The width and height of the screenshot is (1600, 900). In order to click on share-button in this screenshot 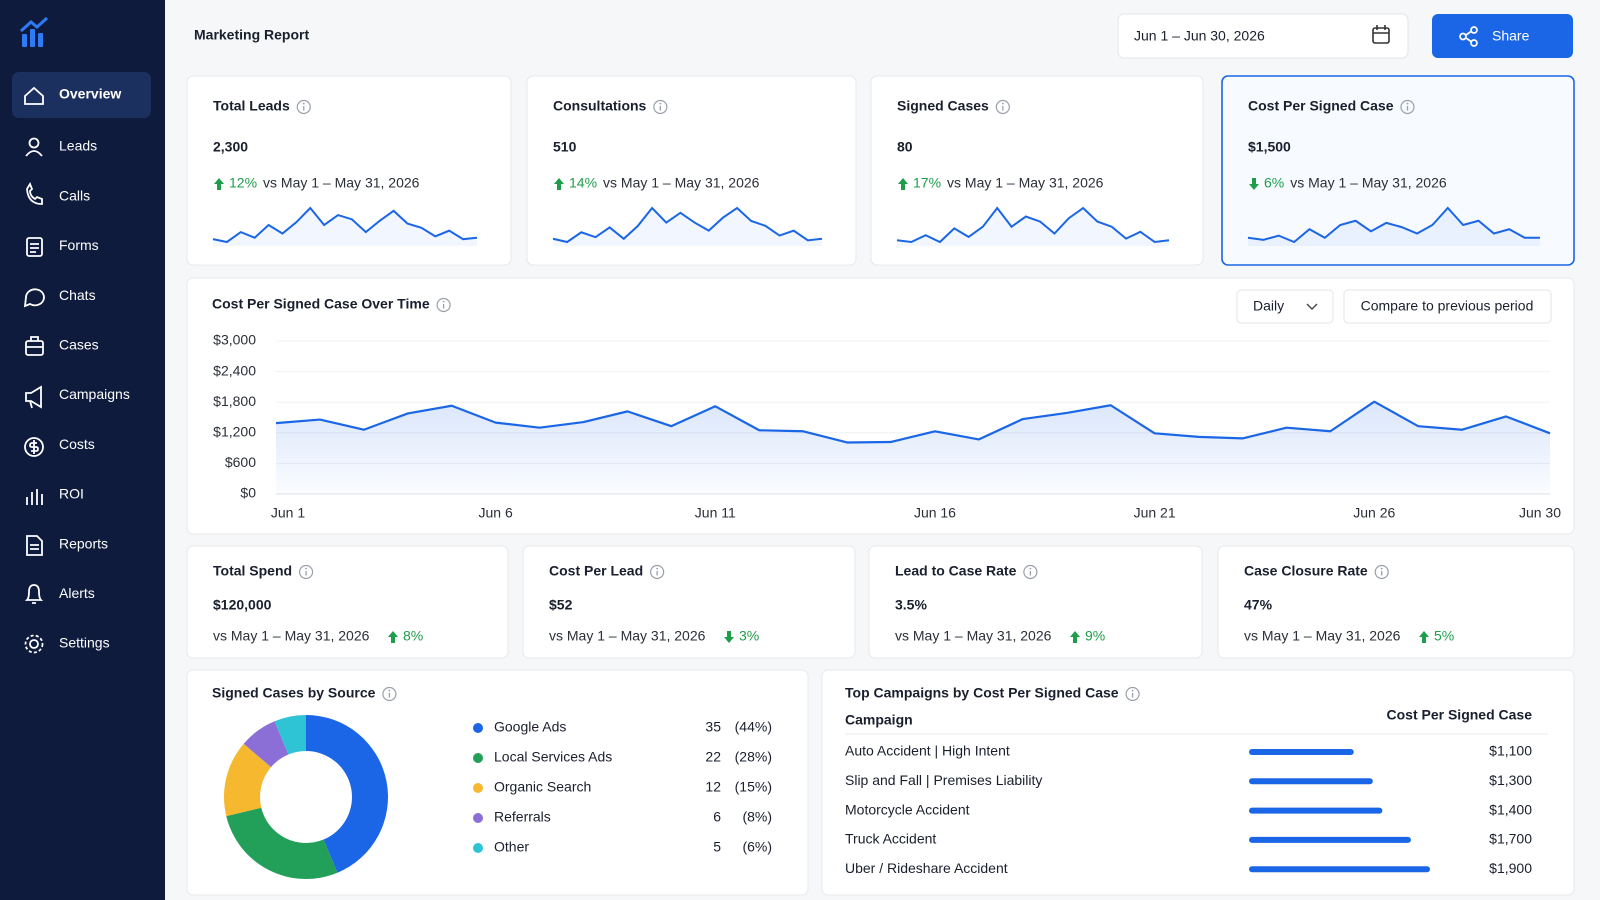, I will do `click(1502, 36)`.